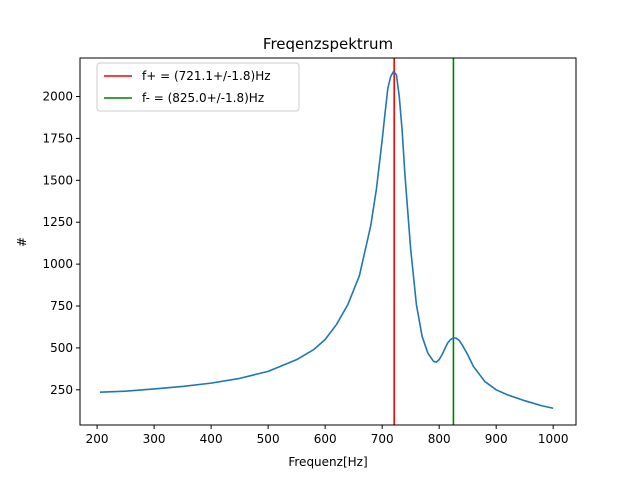  I want to click on legend-label: f- = (825.0+/-1.8)Hz, so click(203, 98).